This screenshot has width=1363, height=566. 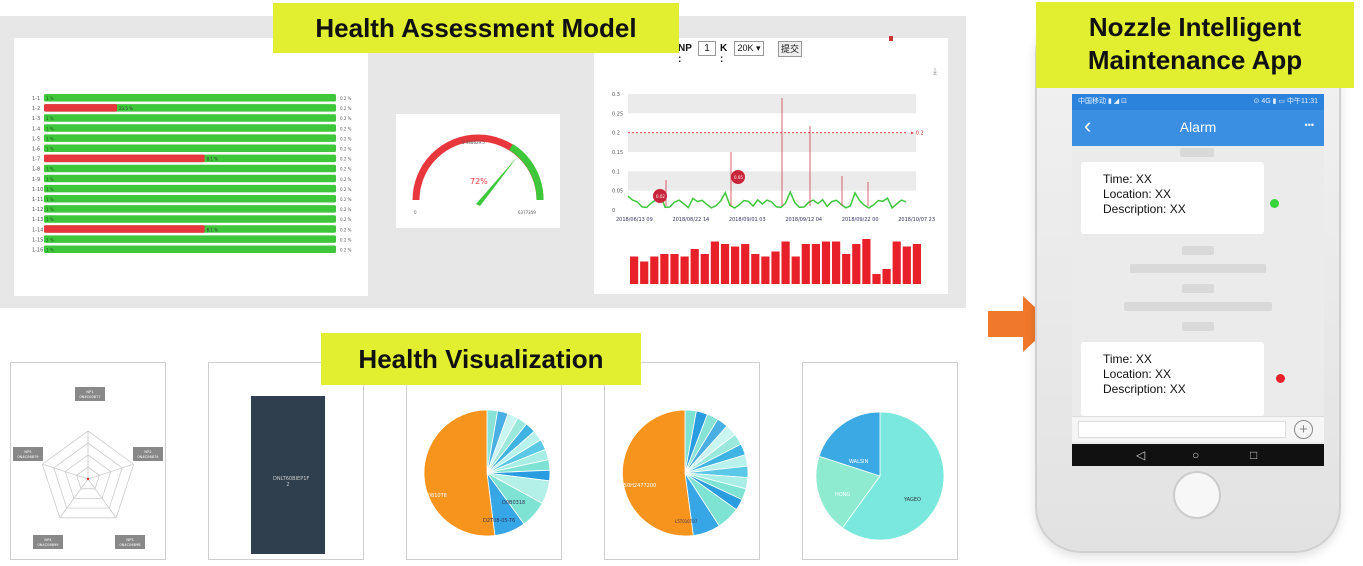 What do you see at coordinates (803, 220) in the screenshot?
I see `x-tick-label: 2018/09/12 04` at bounding box center [803, 220].